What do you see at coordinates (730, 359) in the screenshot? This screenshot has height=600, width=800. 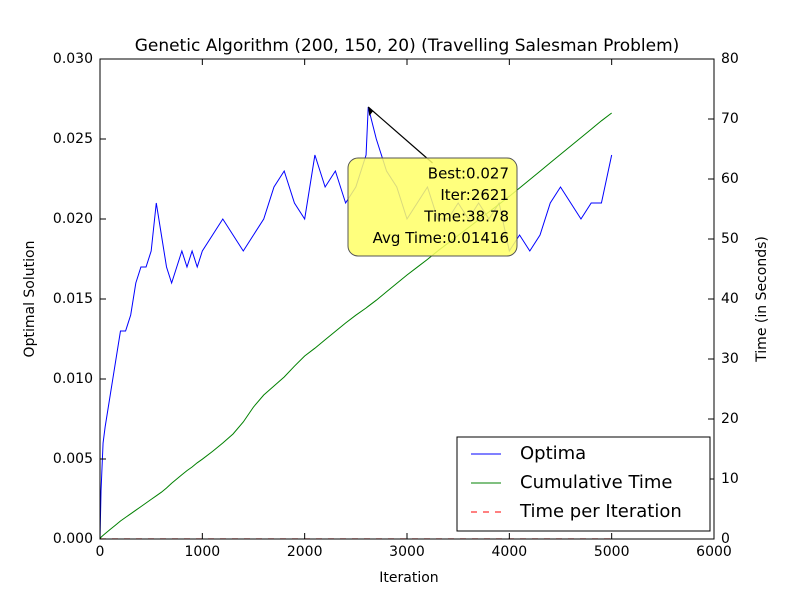 I see `y2-tick-label: 30` at bounding box center [730, 359].